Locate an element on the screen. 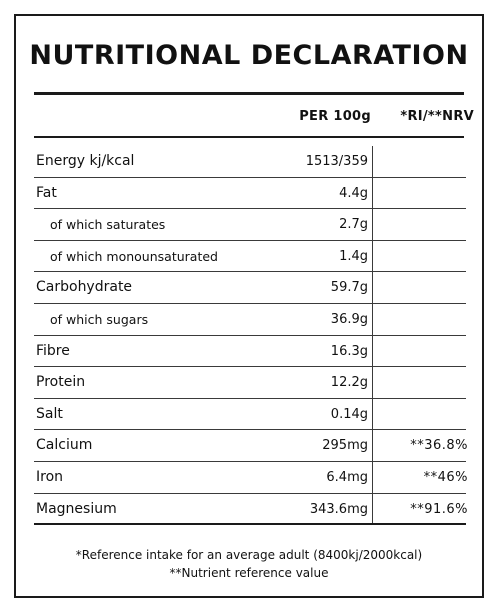  table-row: Carbohydrate 59.7g is located at coordinates (250, 288).